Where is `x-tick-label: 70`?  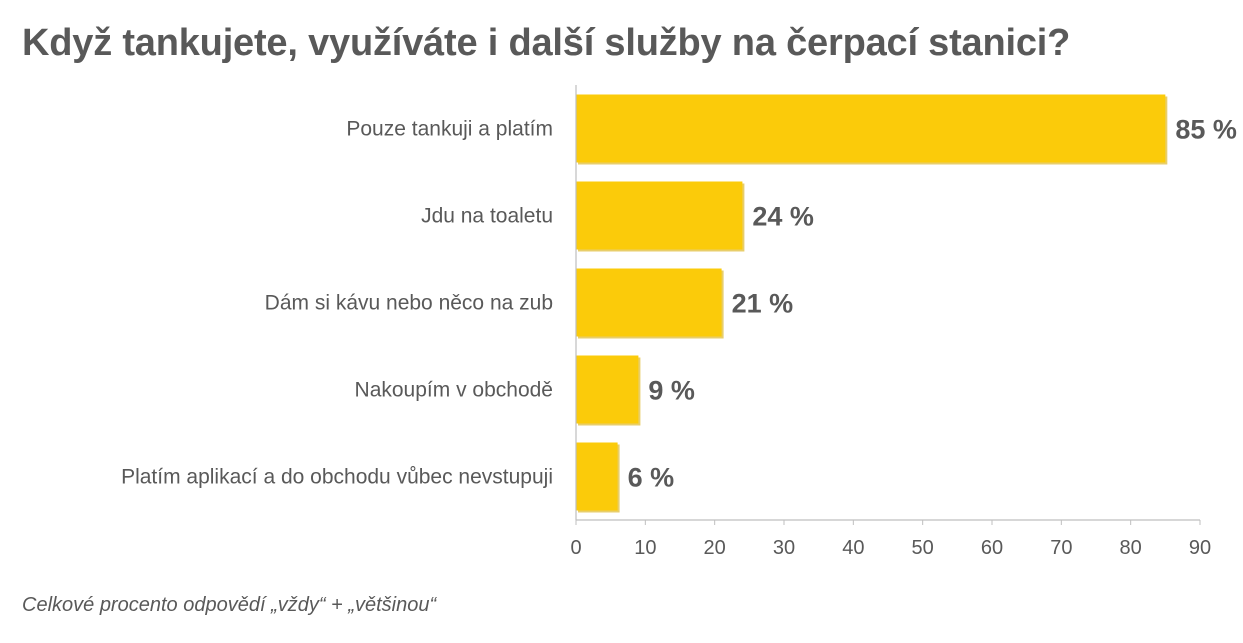 x-tick-label: 70 is located at coordinates (1061, 548).